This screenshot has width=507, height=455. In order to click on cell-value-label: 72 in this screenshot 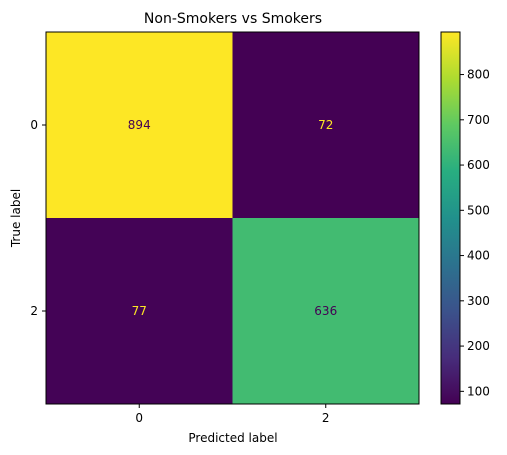, I will do `click(325, 125)`.